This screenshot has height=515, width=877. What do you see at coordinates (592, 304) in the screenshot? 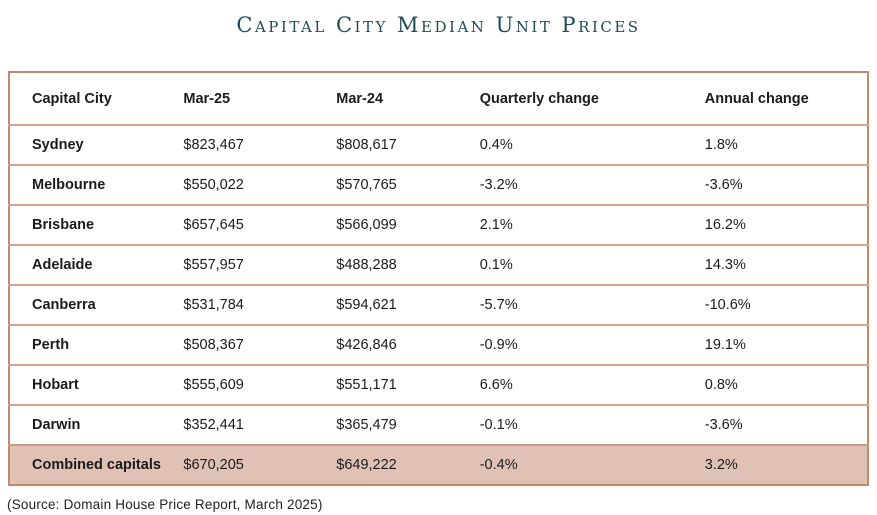
I see `cell-quarterly-change: -5.7%` at bounding box center [592, 304].